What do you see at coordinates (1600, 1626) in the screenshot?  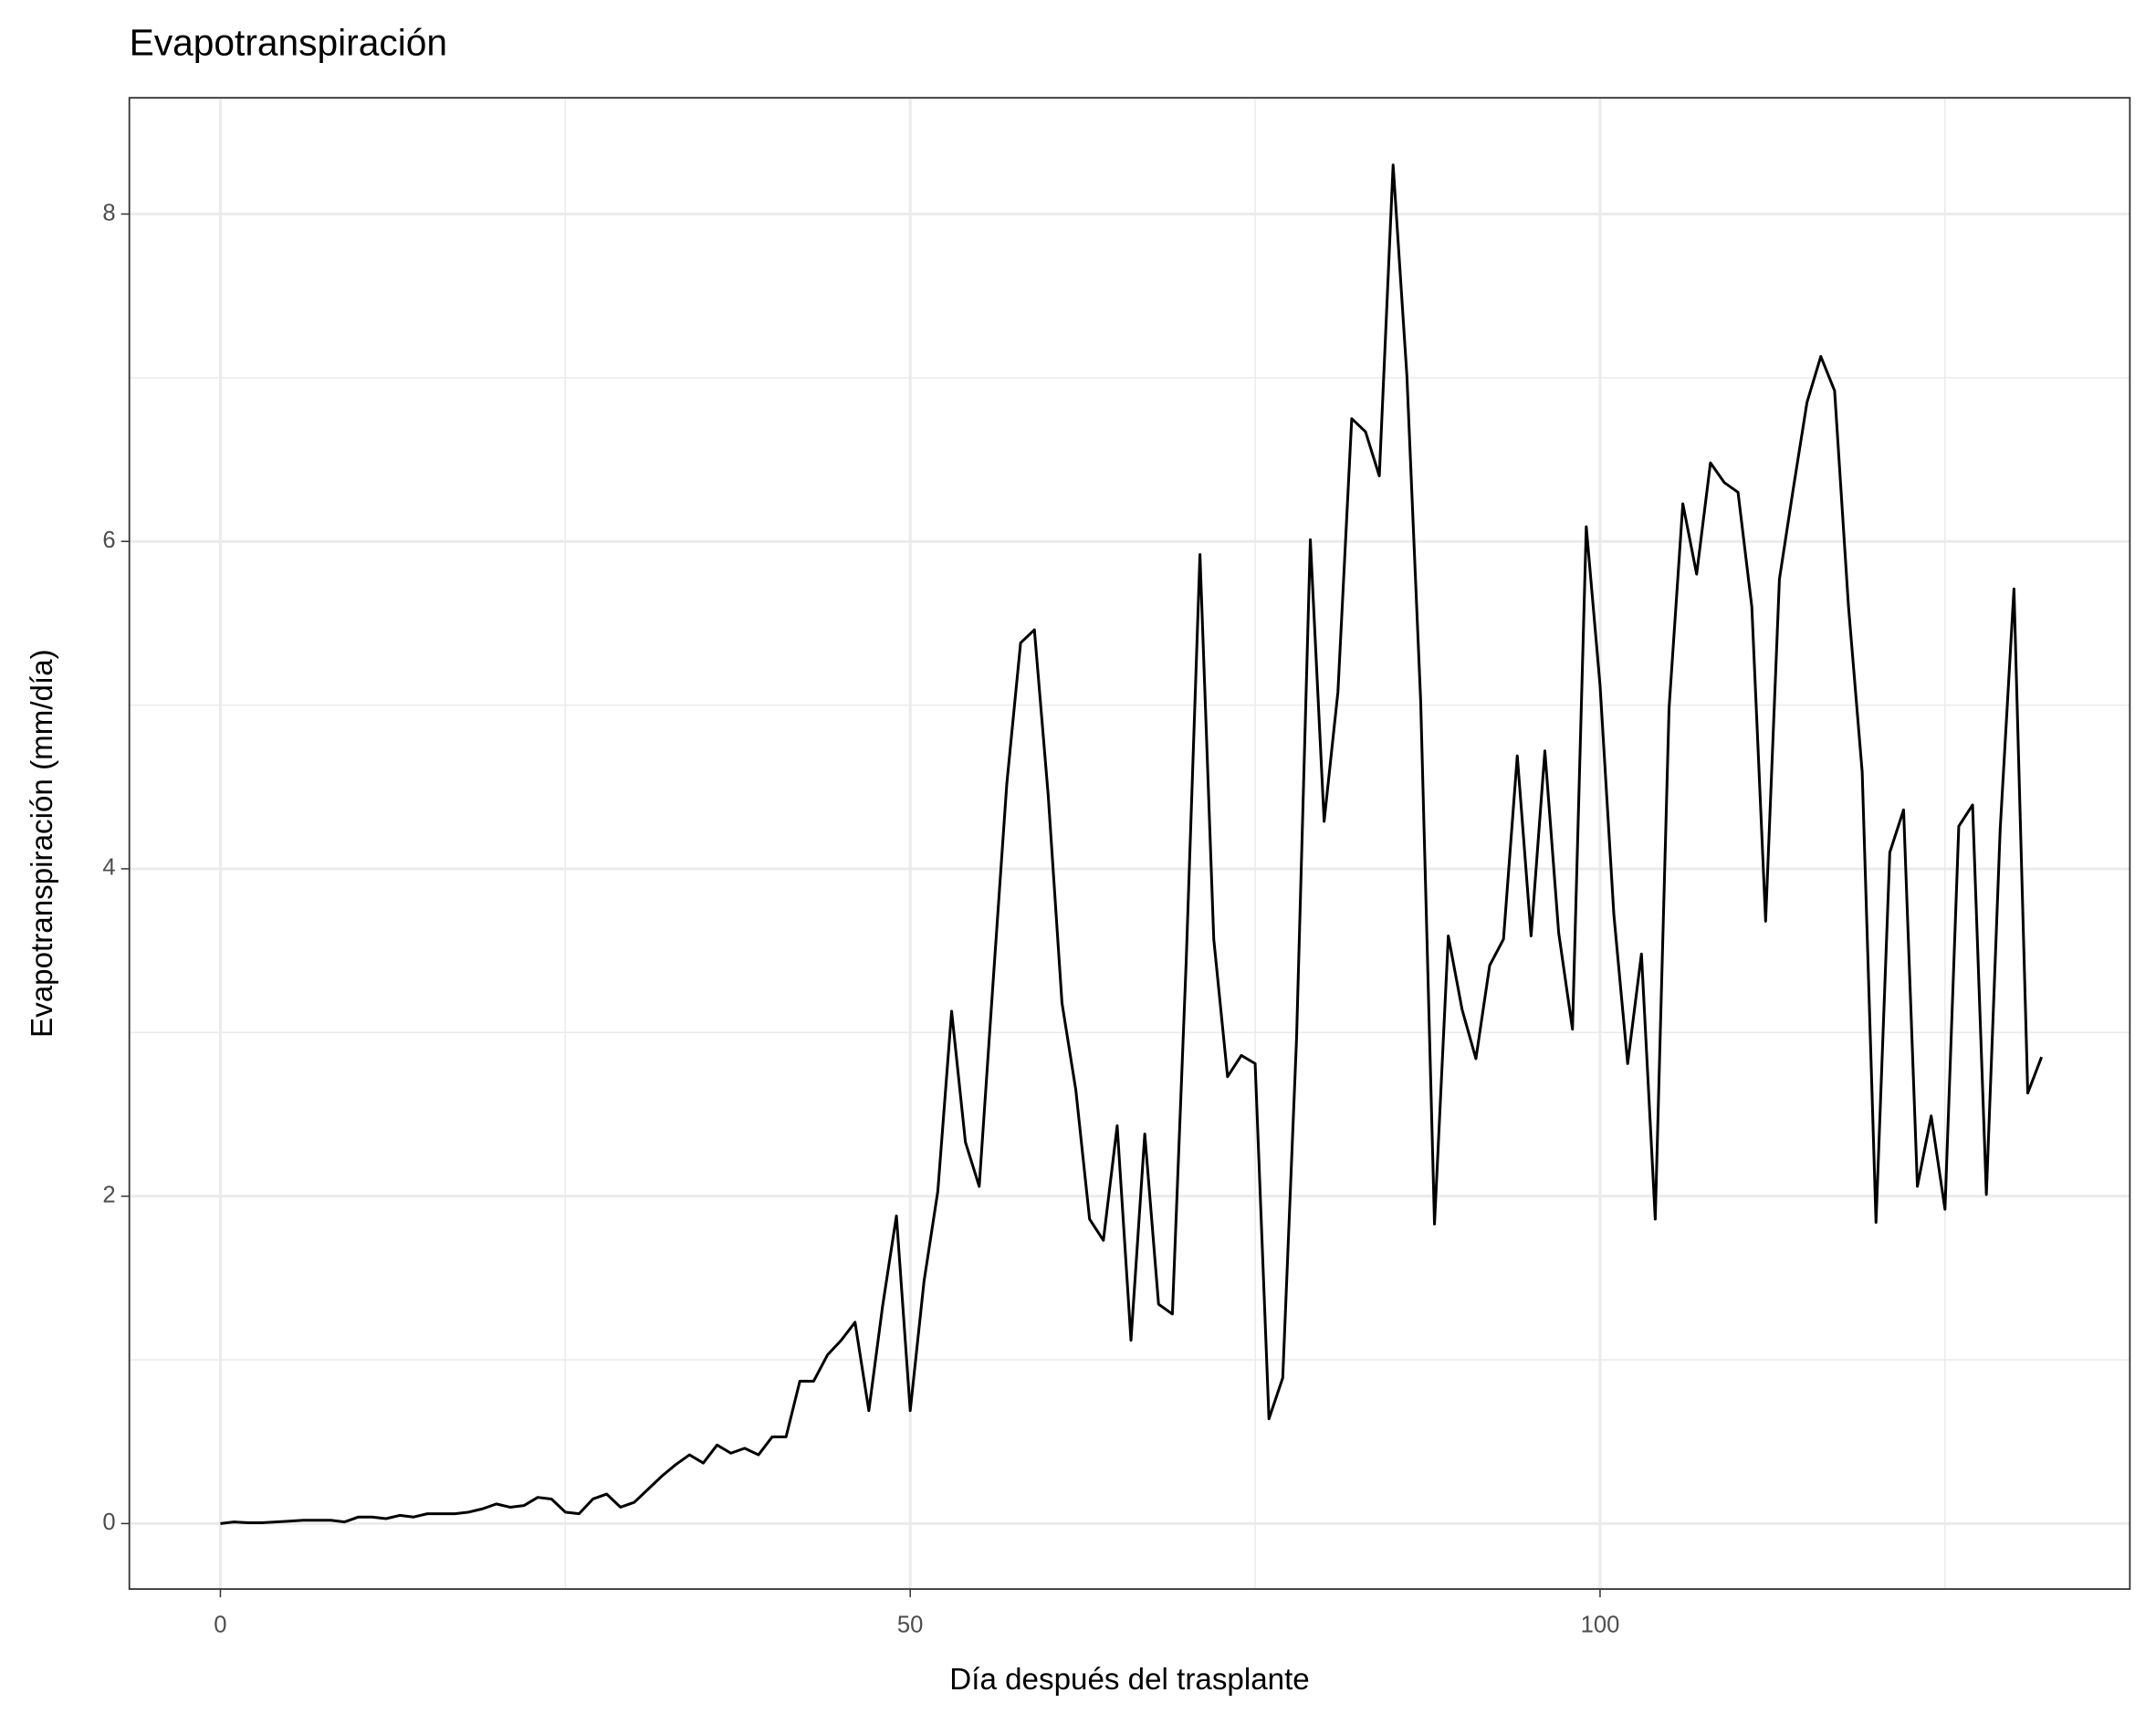 I see `x-tick-label: 100` at bounding box center [1600, 1626].